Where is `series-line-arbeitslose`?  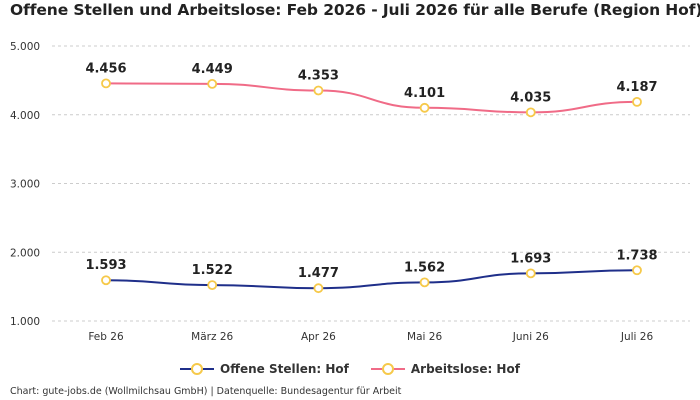
series-line-arbeitslose is located at coordinates (371, 98).